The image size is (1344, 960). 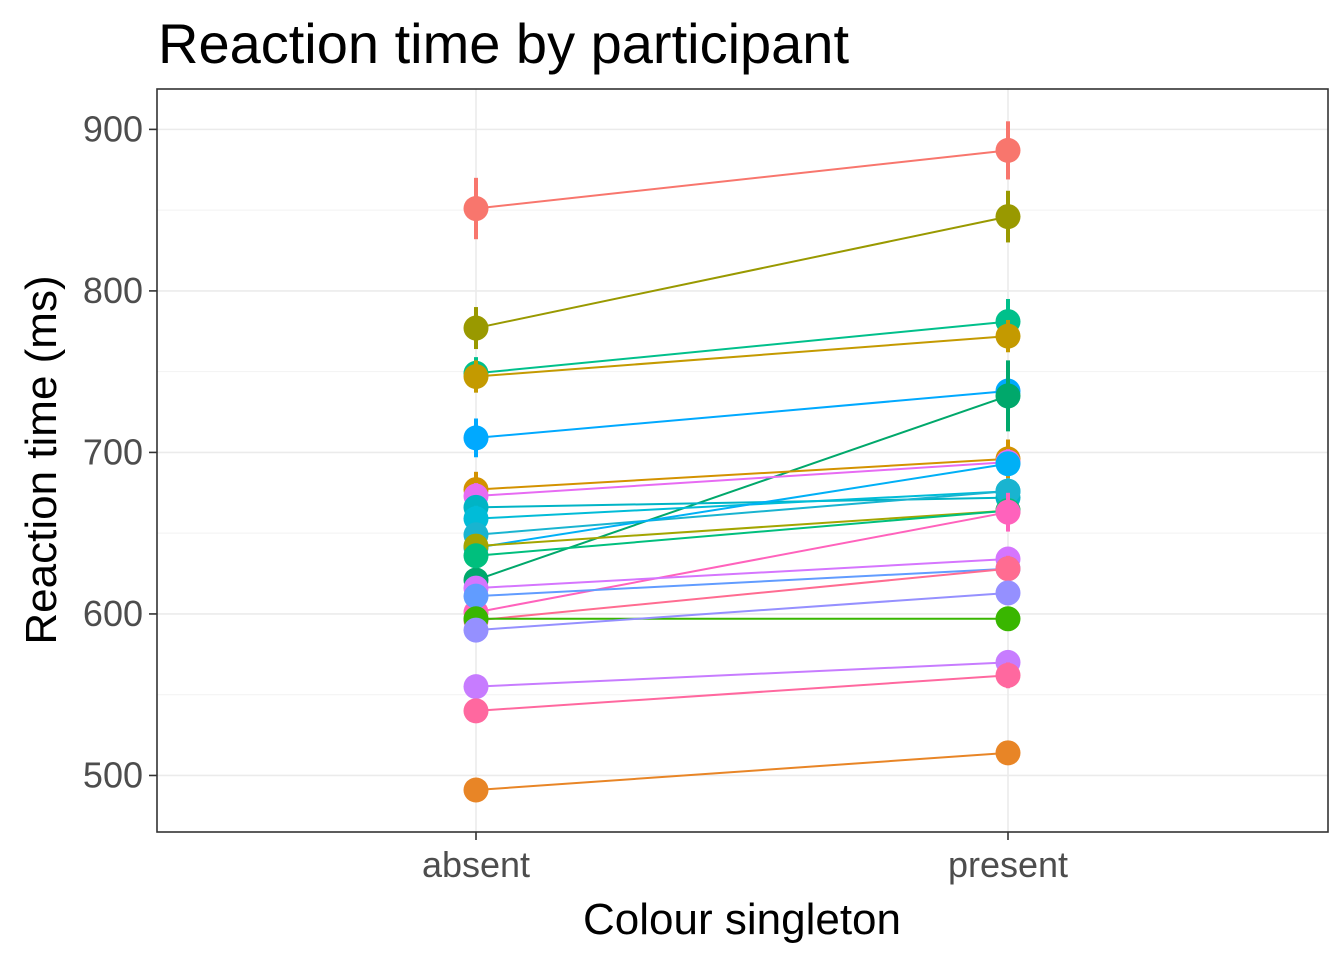 I want to click on y-tick-label: 700, so click(x=113, y=451).